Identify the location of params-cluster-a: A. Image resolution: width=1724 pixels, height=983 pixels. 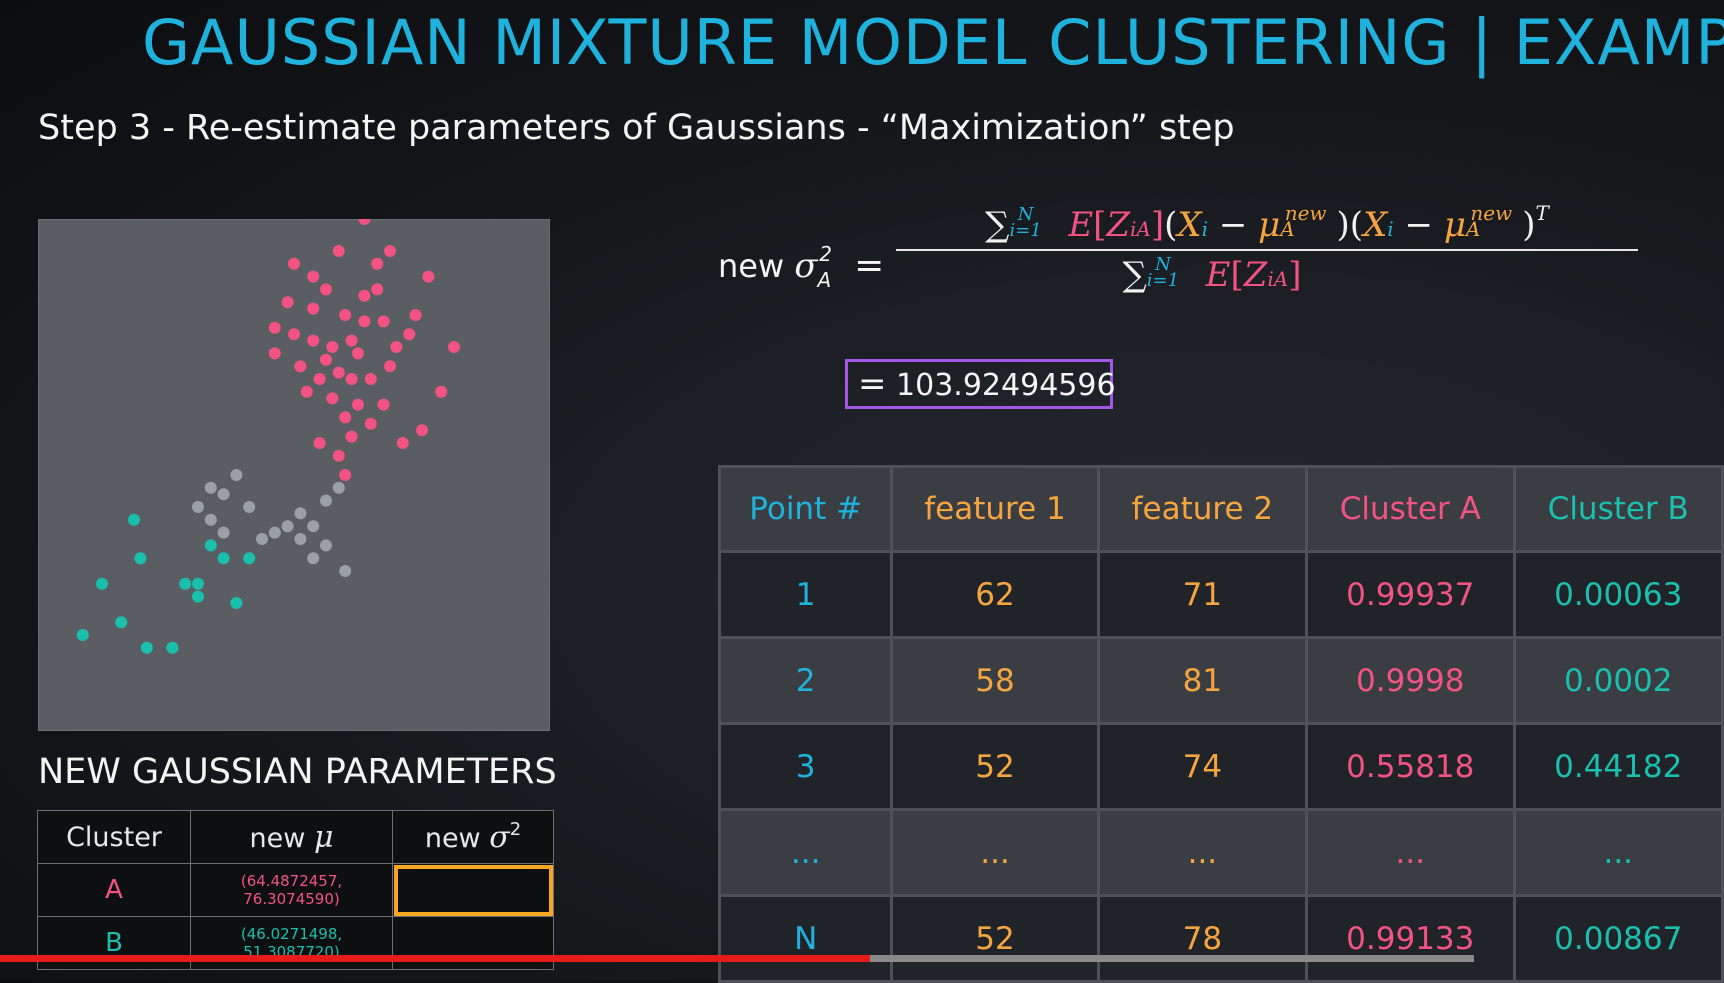
(114, 890).